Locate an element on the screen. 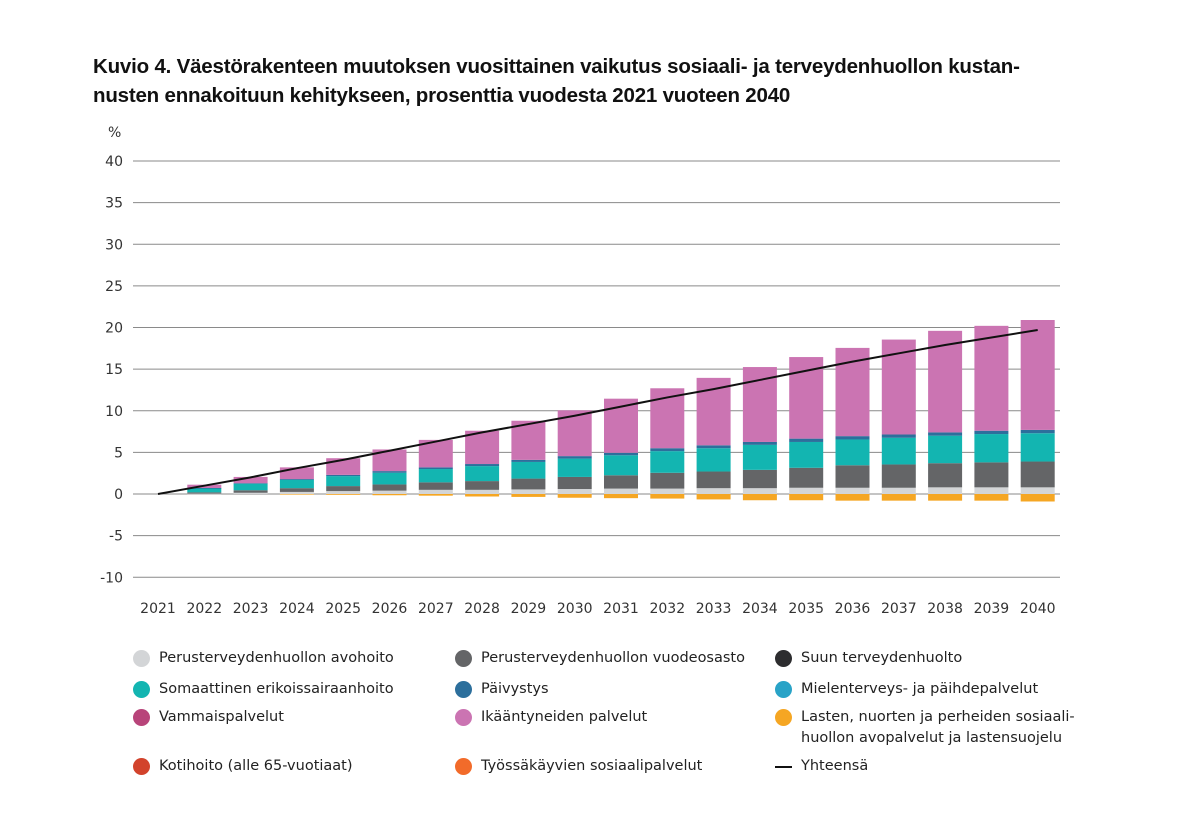  legend-label: Somaattinen erikoissairaanhoito is located at coordinates (276, 689).